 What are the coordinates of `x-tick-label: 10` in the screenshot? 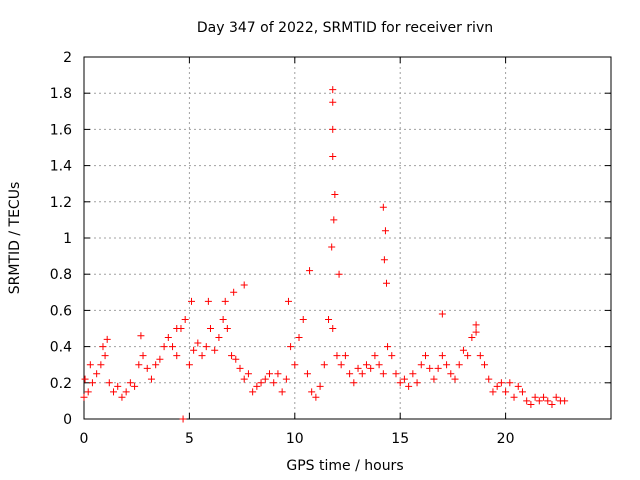 It's located at (295, 439).